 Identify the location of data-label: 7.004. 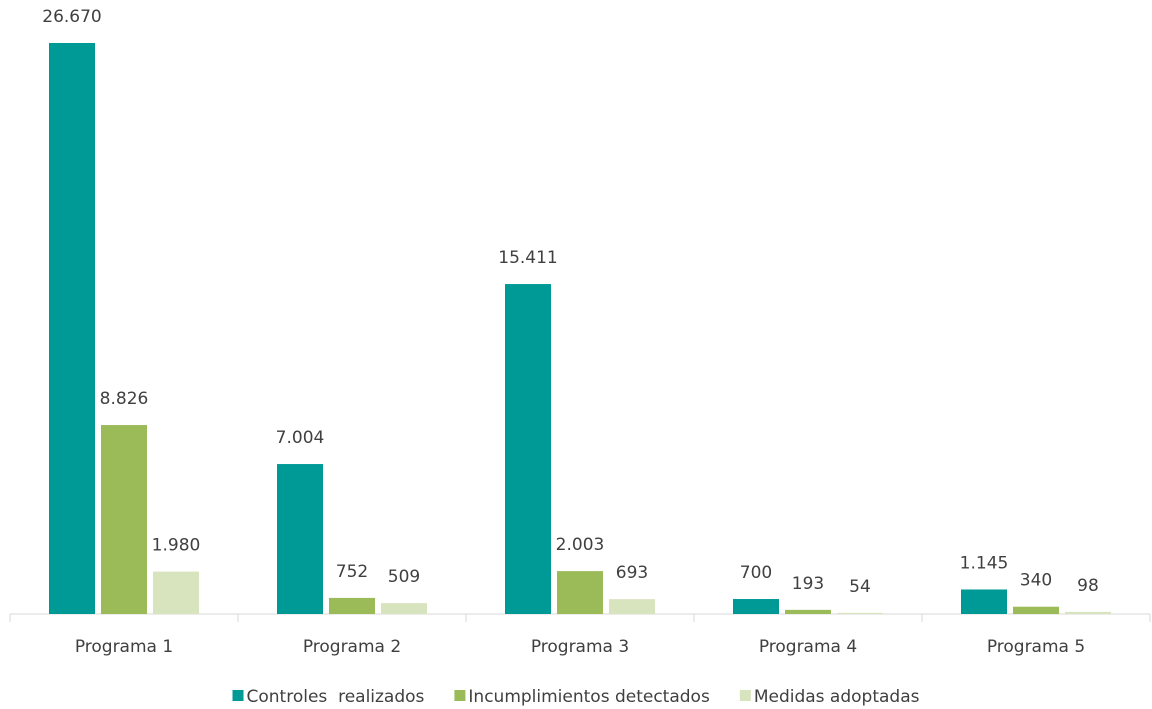
(300, 438).